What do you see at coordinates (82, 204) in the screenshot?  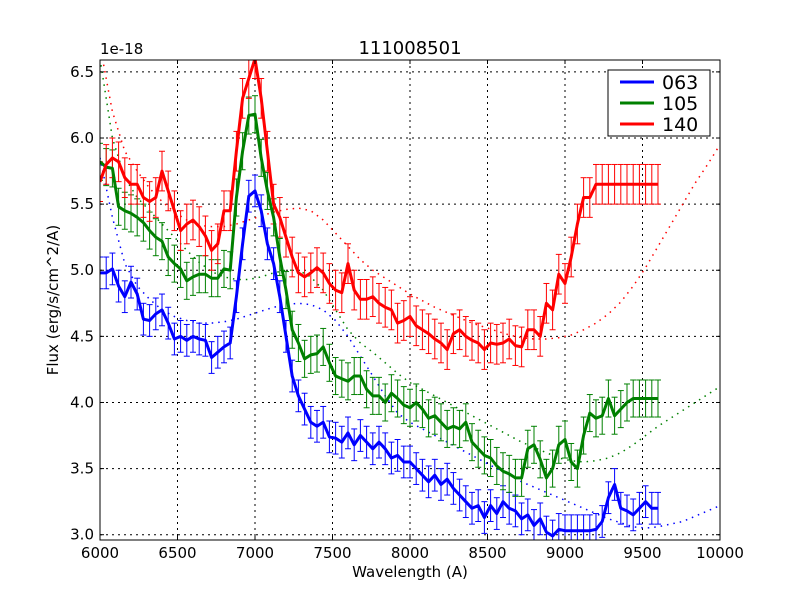 I see `y-tick-label: 5.5` at bounding box center [82, 204].